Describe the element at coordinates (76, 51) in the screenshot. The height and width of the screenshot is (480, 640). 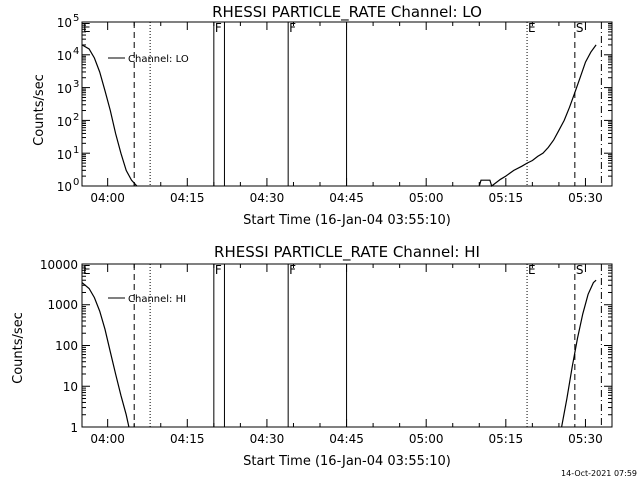
I see `y-tick-exponent: 4` at that location.